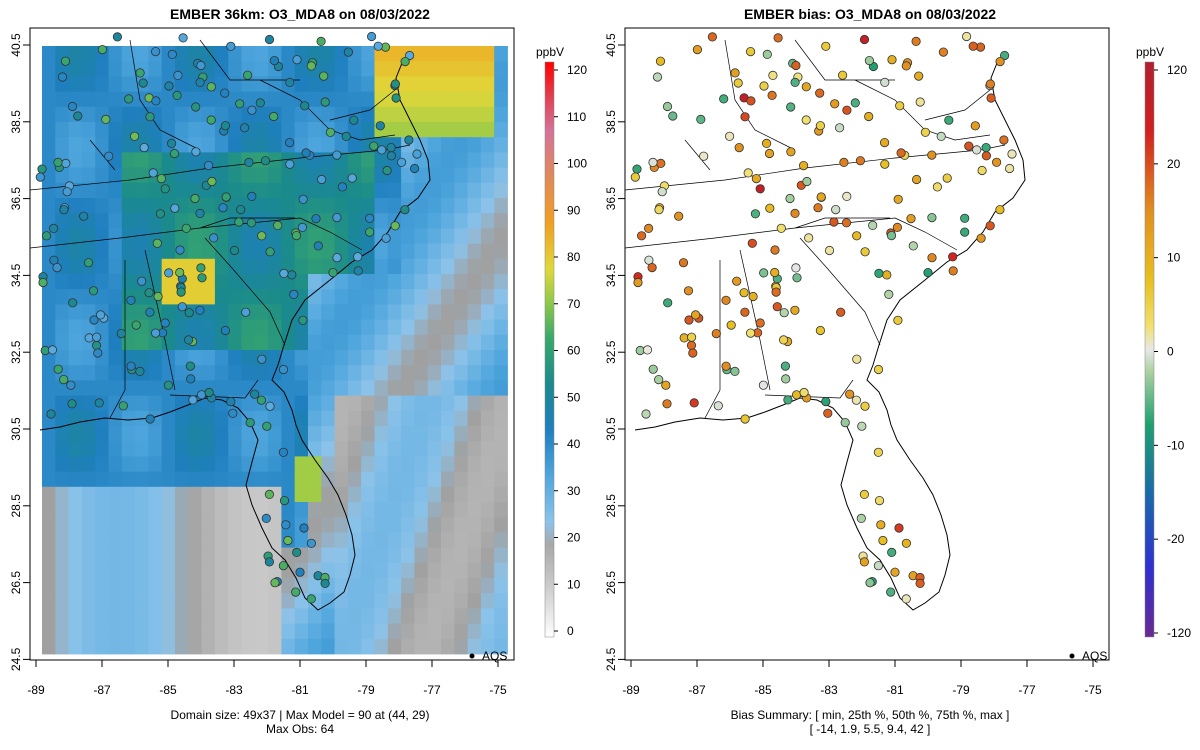  Describe the element at coordinates (494, 656) in the screenshot. I see `aqs-legend-label: AQS` at that location.